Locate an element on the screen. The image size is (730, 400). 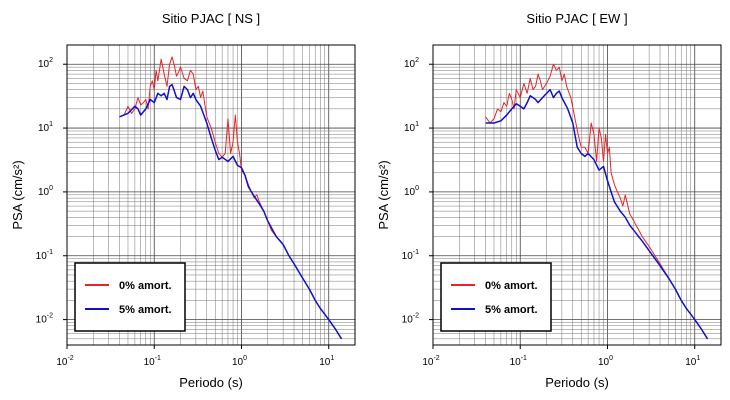
chart-title: Sitio PJAC [ EW ] is located at coordinates (576, 18).